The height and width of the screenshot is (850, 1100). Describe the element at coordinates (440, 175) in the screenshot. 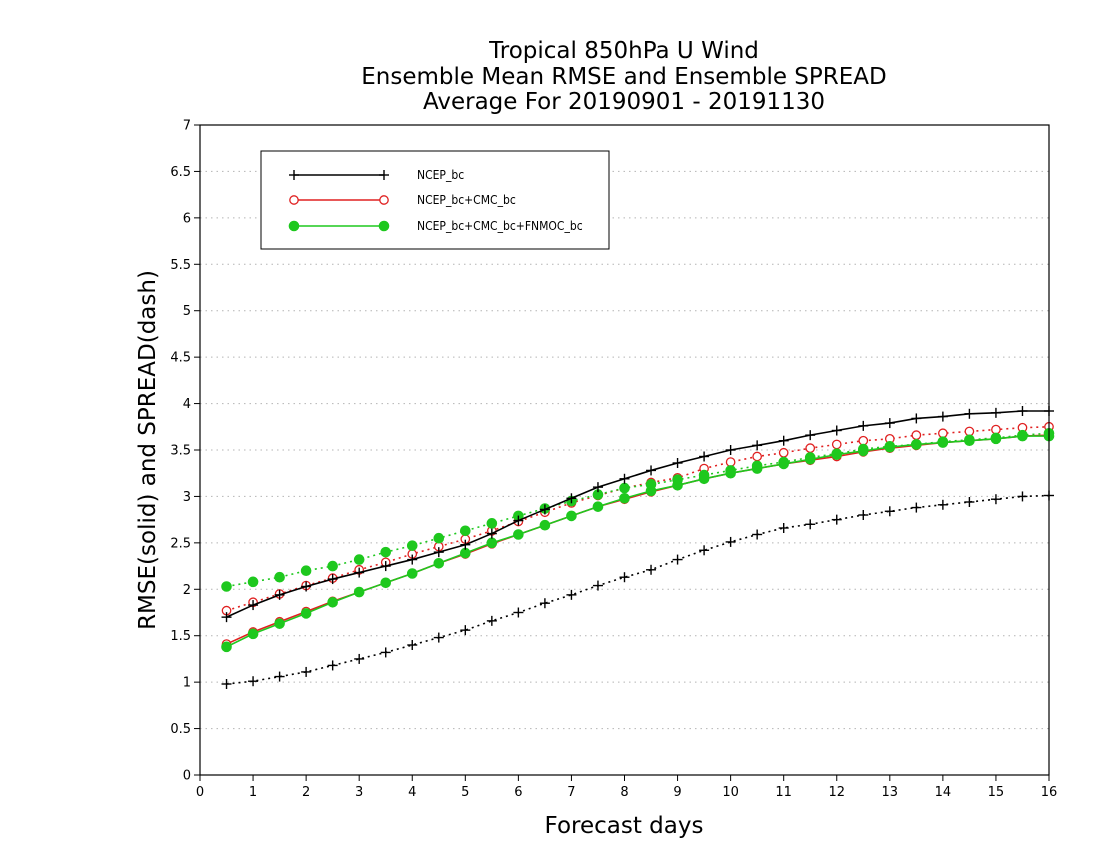

I see `legend-label: NCEP_bc` at that location.